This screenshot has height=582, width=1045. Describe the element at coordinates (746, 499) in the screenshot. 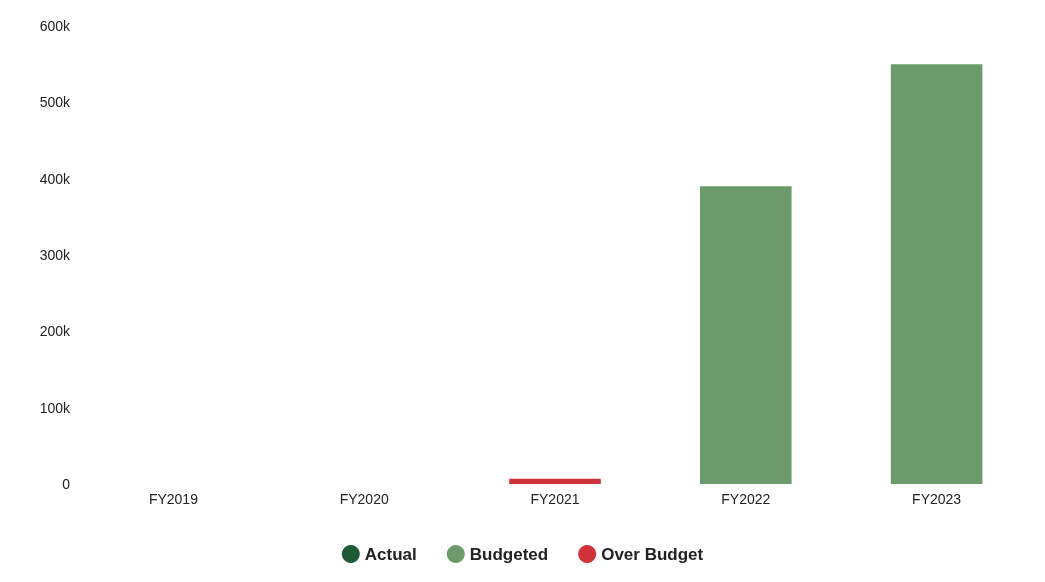

I see `x-tick-label: FY2022` at that location.